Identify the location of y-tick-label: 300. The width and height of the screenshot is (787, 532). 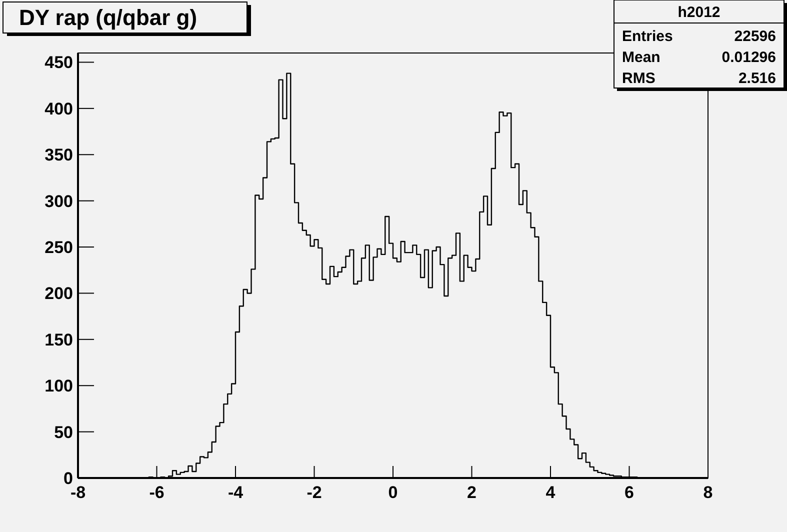
(58, 201).